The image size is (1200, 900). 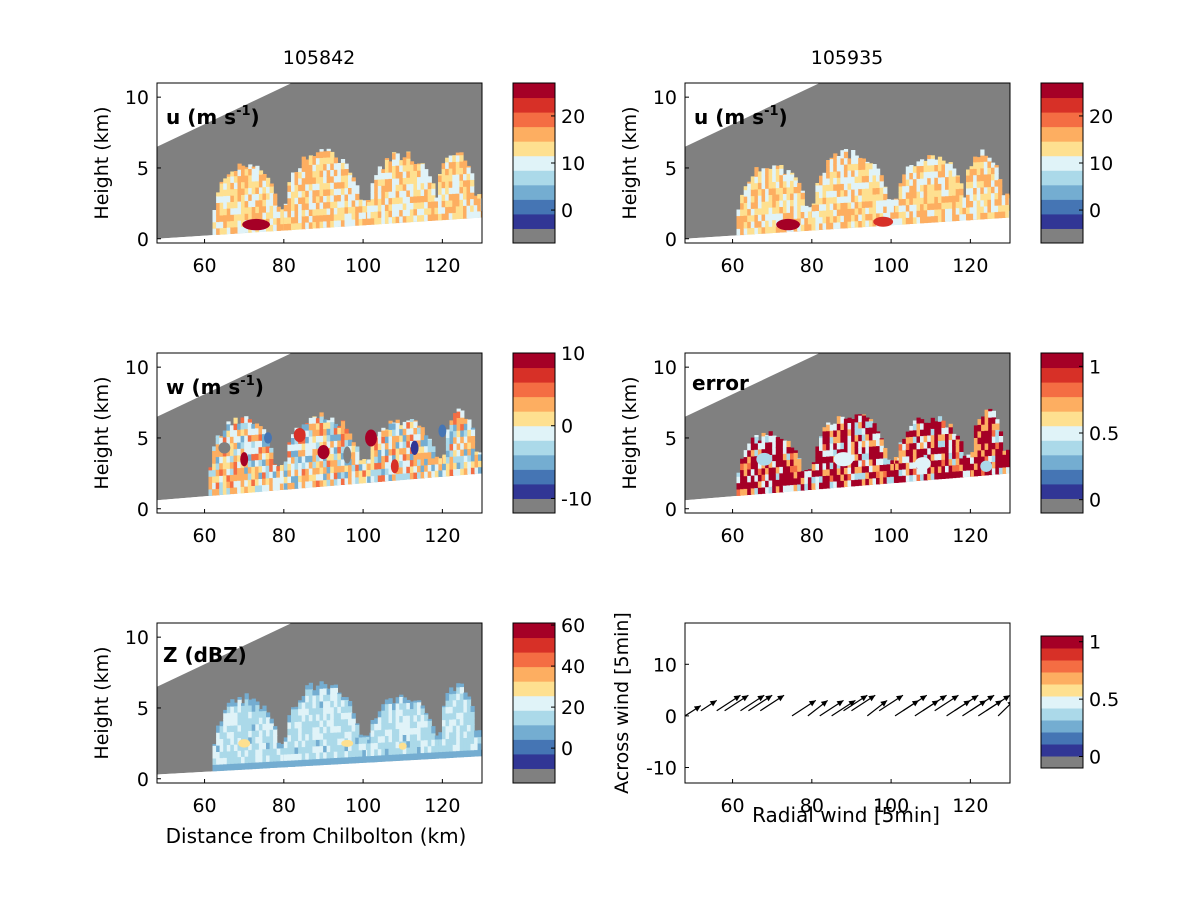 I want to click on wind-arrow, so click(x=728, y=703).